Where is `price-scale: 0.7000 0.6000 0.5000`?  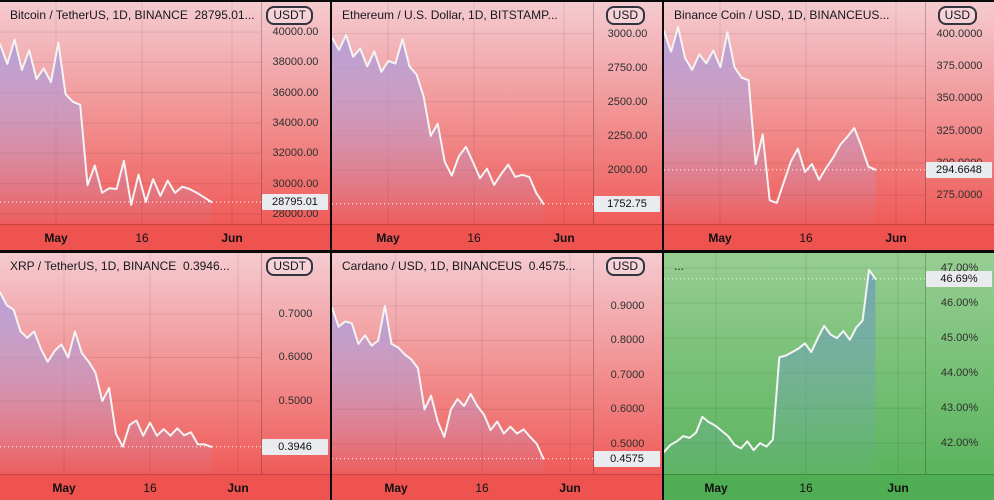
price-scale: 0.7000 0.6000 0.5000 is located at coordinates (295, 364).